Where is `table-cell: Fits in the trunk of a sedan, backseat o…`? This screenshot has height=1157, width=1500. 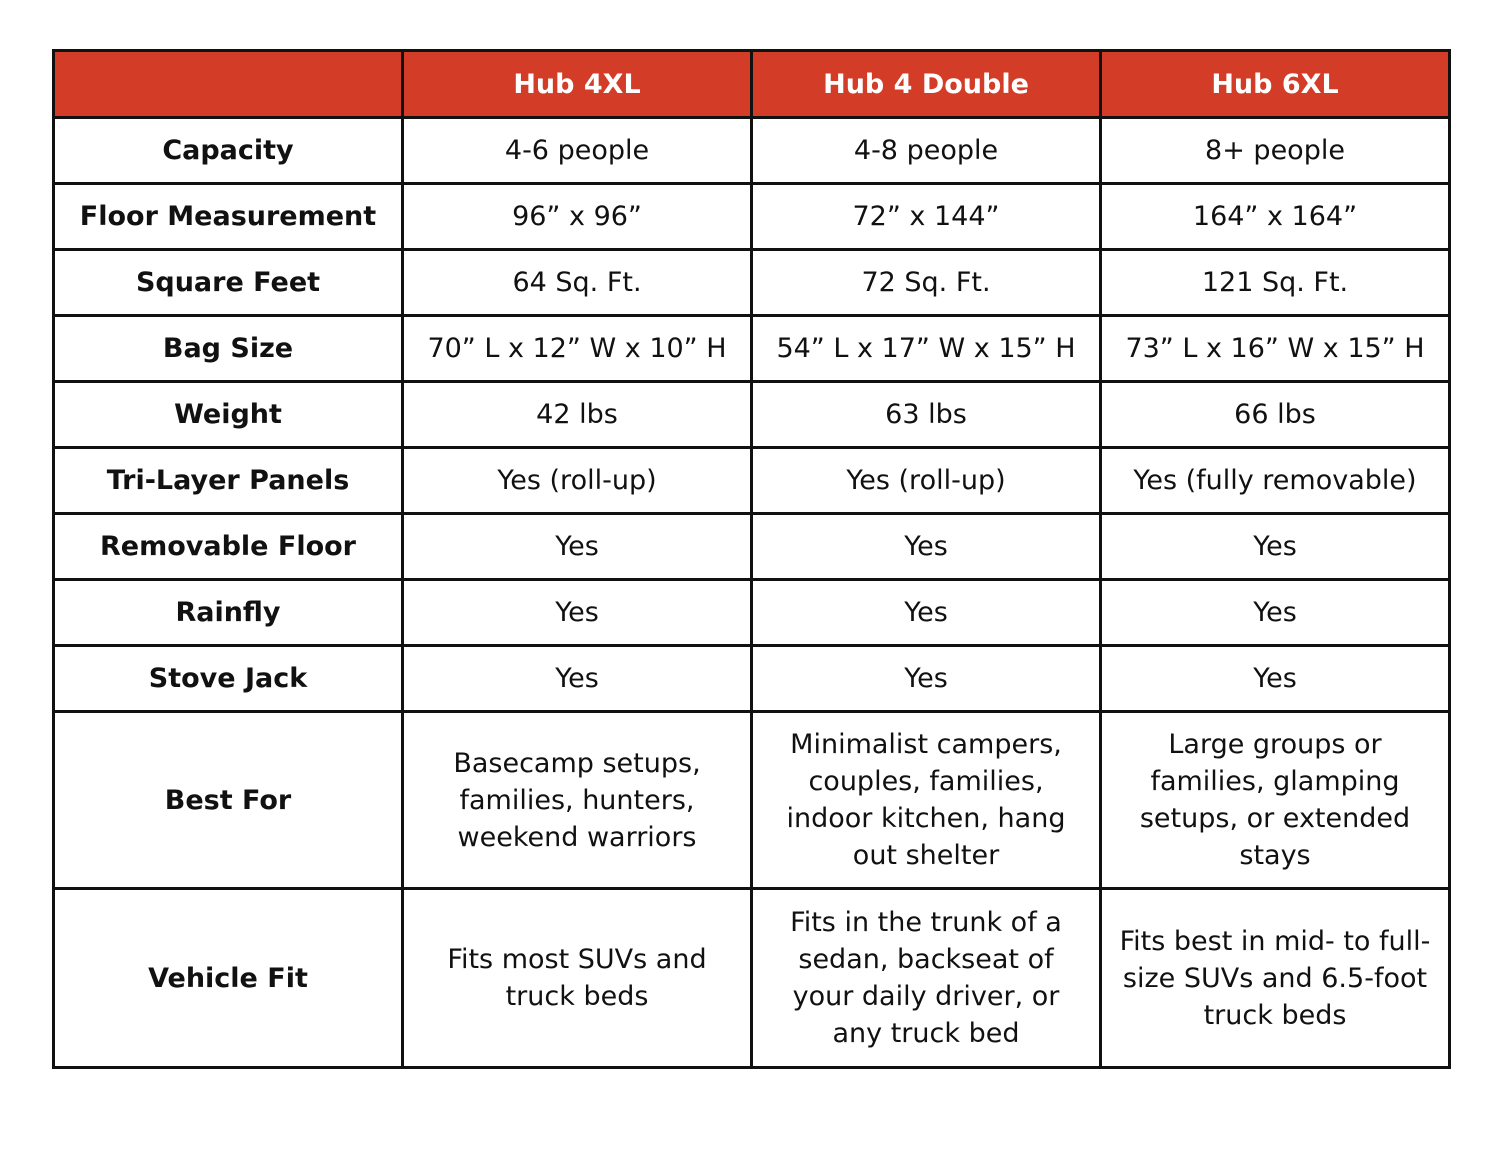 table-cell: Fits in the trunk of a sedan, backseat o… is located at coordinates (926, 978).